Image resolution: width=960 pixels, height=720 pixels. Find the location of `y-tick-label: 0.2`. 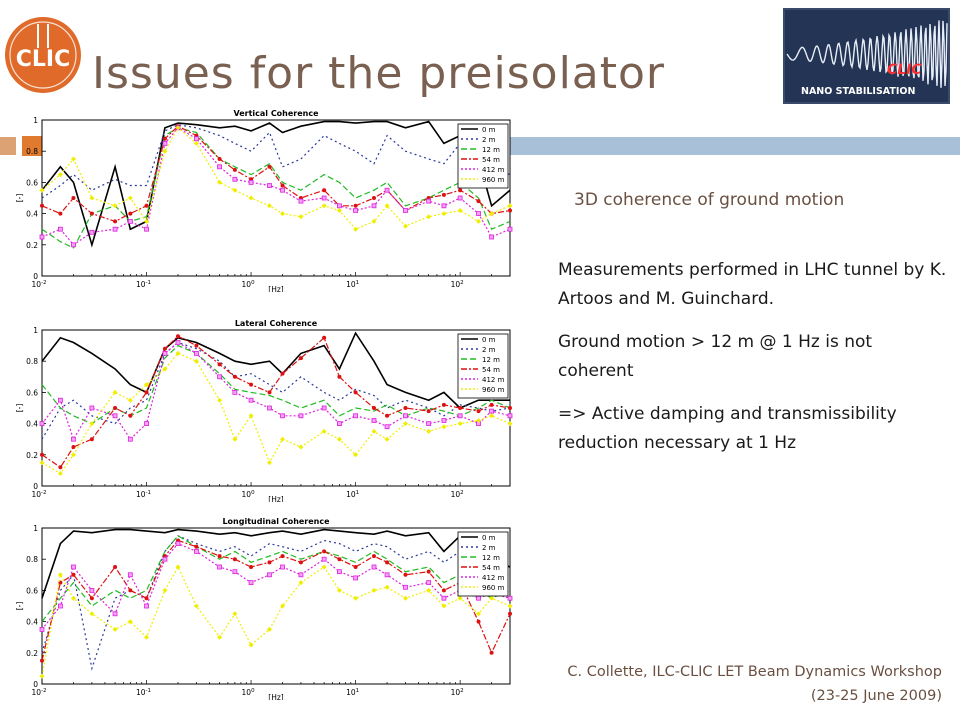

y-tick-label: 0.2 is located at coordinates (32, 455).